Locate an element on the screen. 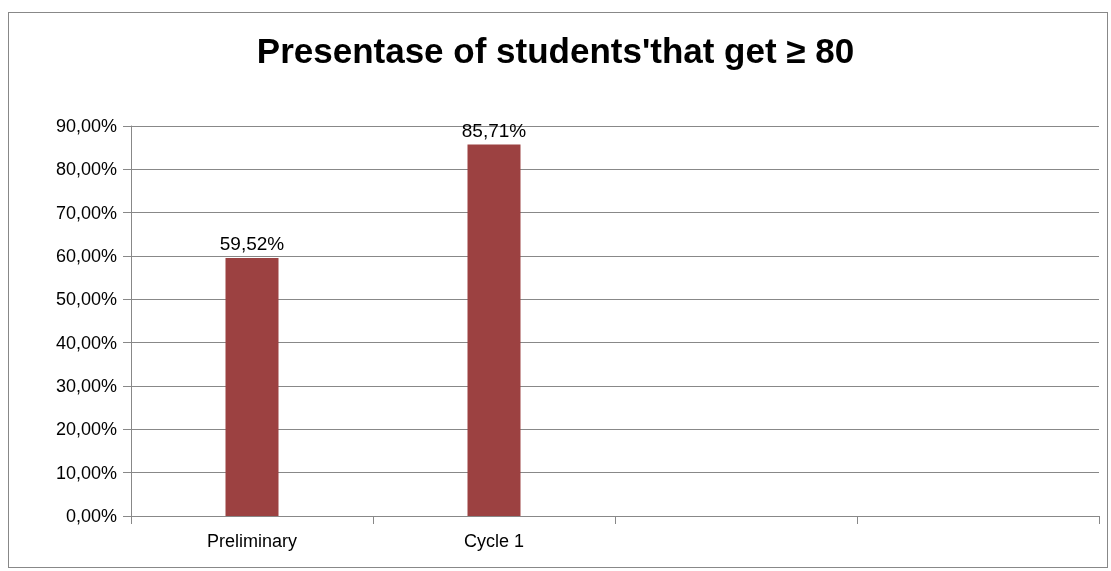 The width and height of the screenshot is (1111, 571). y-tick-label: 50,00% is located at coordinates (86, 299).